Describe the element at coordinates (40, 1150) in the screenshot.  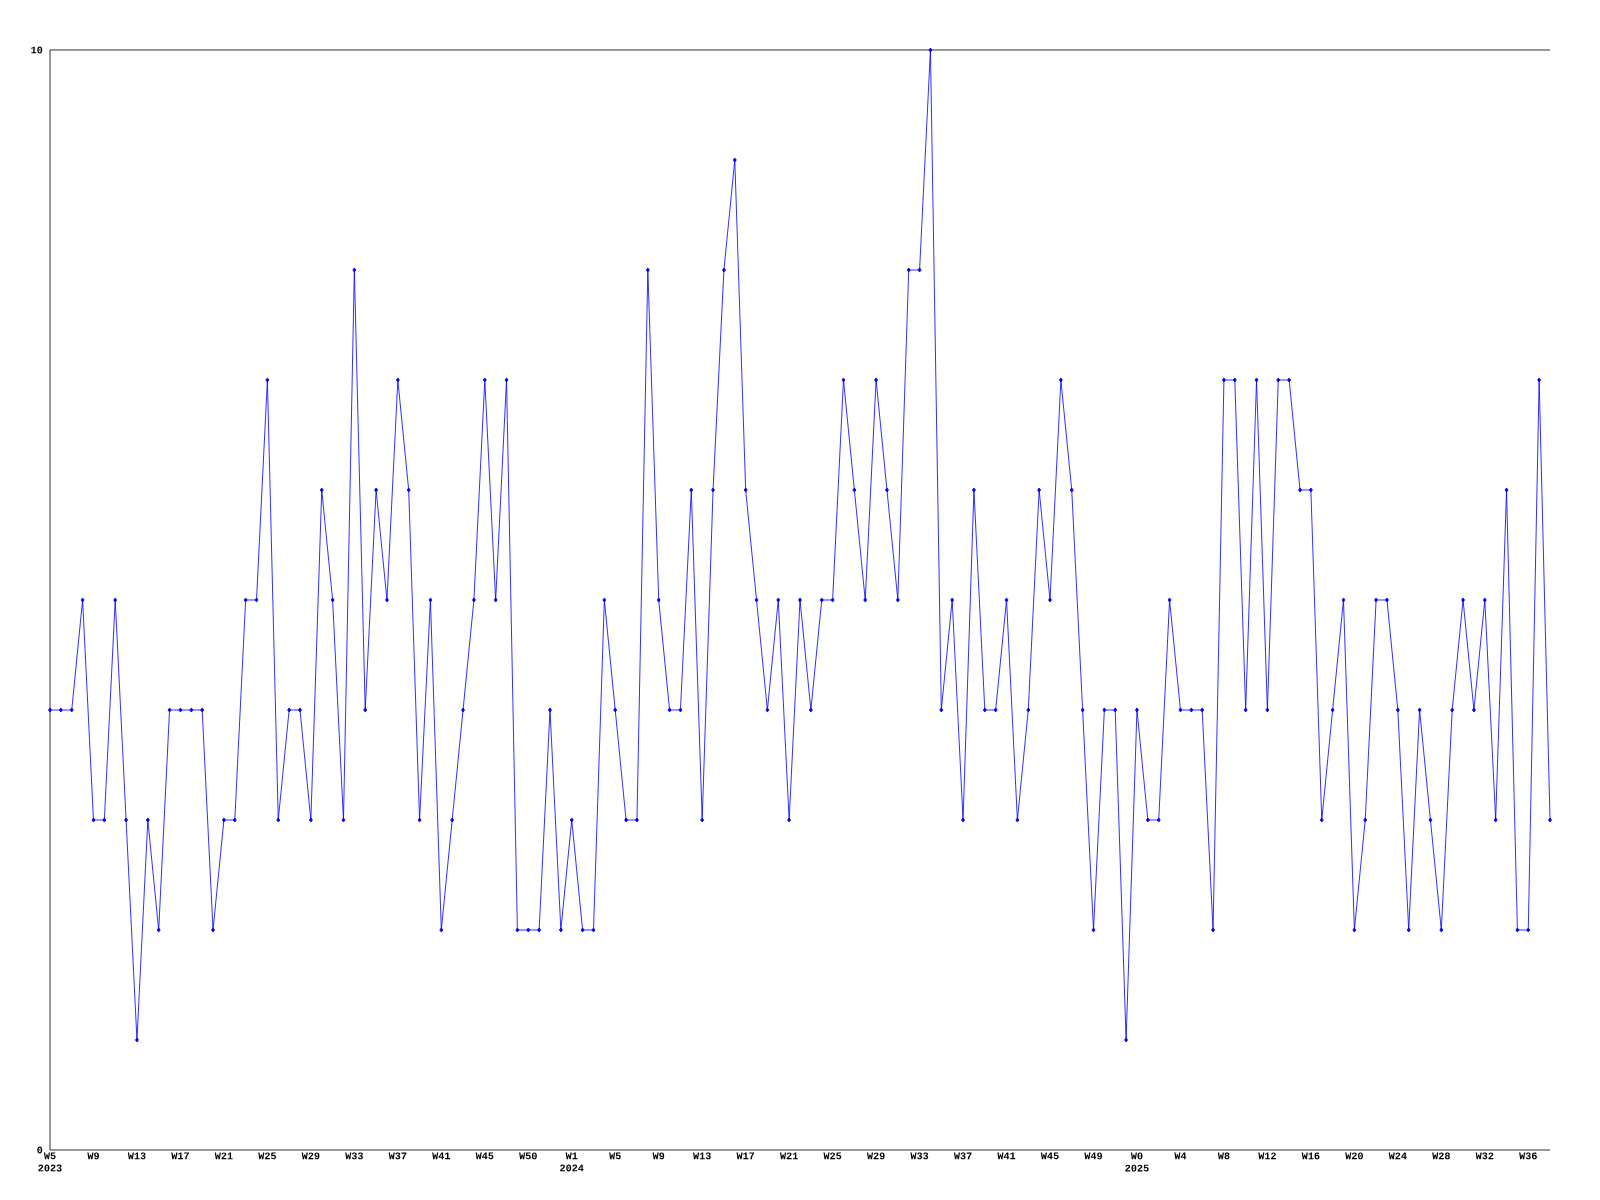
I see `y-tick-label: 0` at that location.